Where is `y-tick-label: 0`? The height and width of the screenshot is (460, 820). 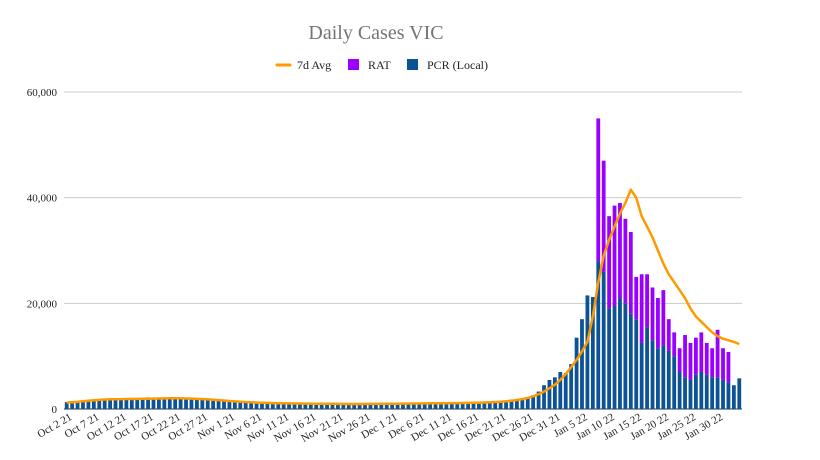 y-tick-label: 0 is located at coordinates (55, 410).